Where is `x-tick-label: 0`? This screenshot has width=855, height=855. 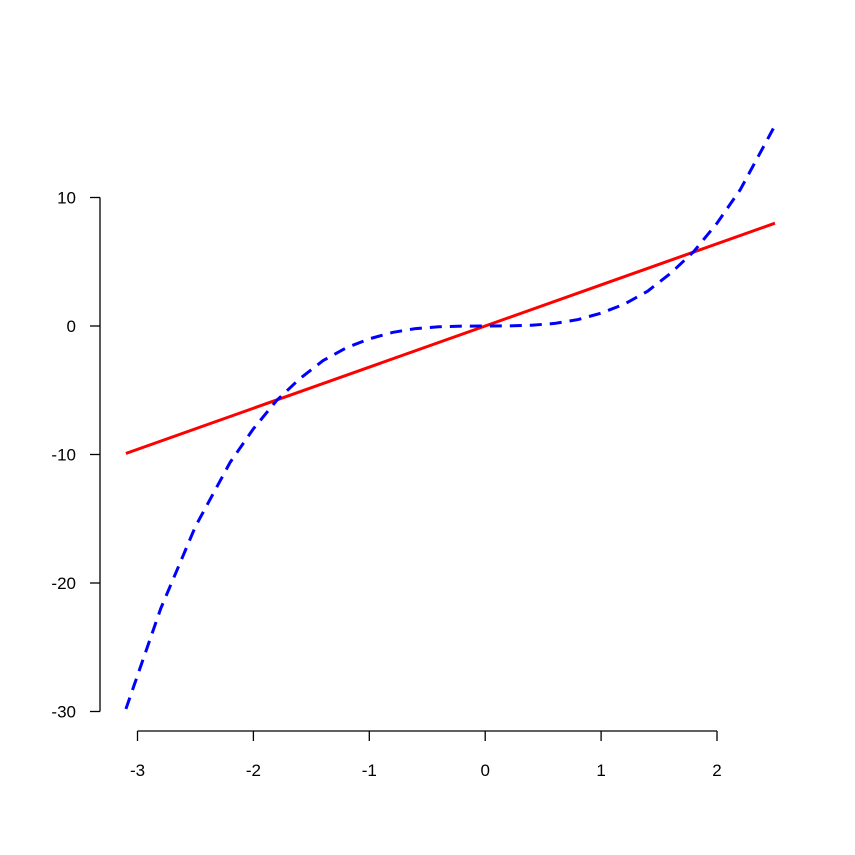
x-tick-label: 0 is located at coordinates (484, 770).